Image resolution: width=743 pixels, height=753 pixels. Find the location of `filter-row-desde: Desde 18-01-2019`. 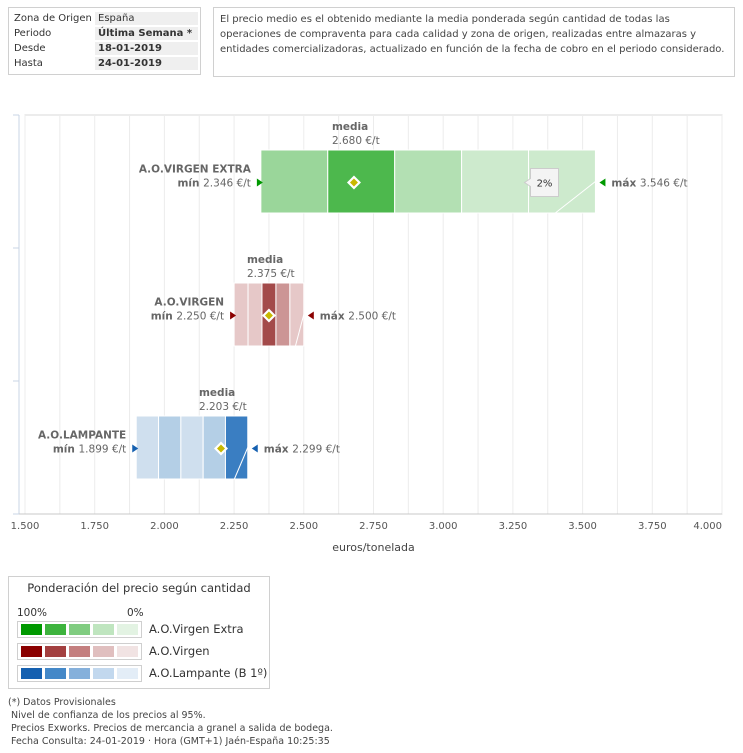

filter-row-desde: Desde 18-01-2019 is located at coordinates (104, 48).